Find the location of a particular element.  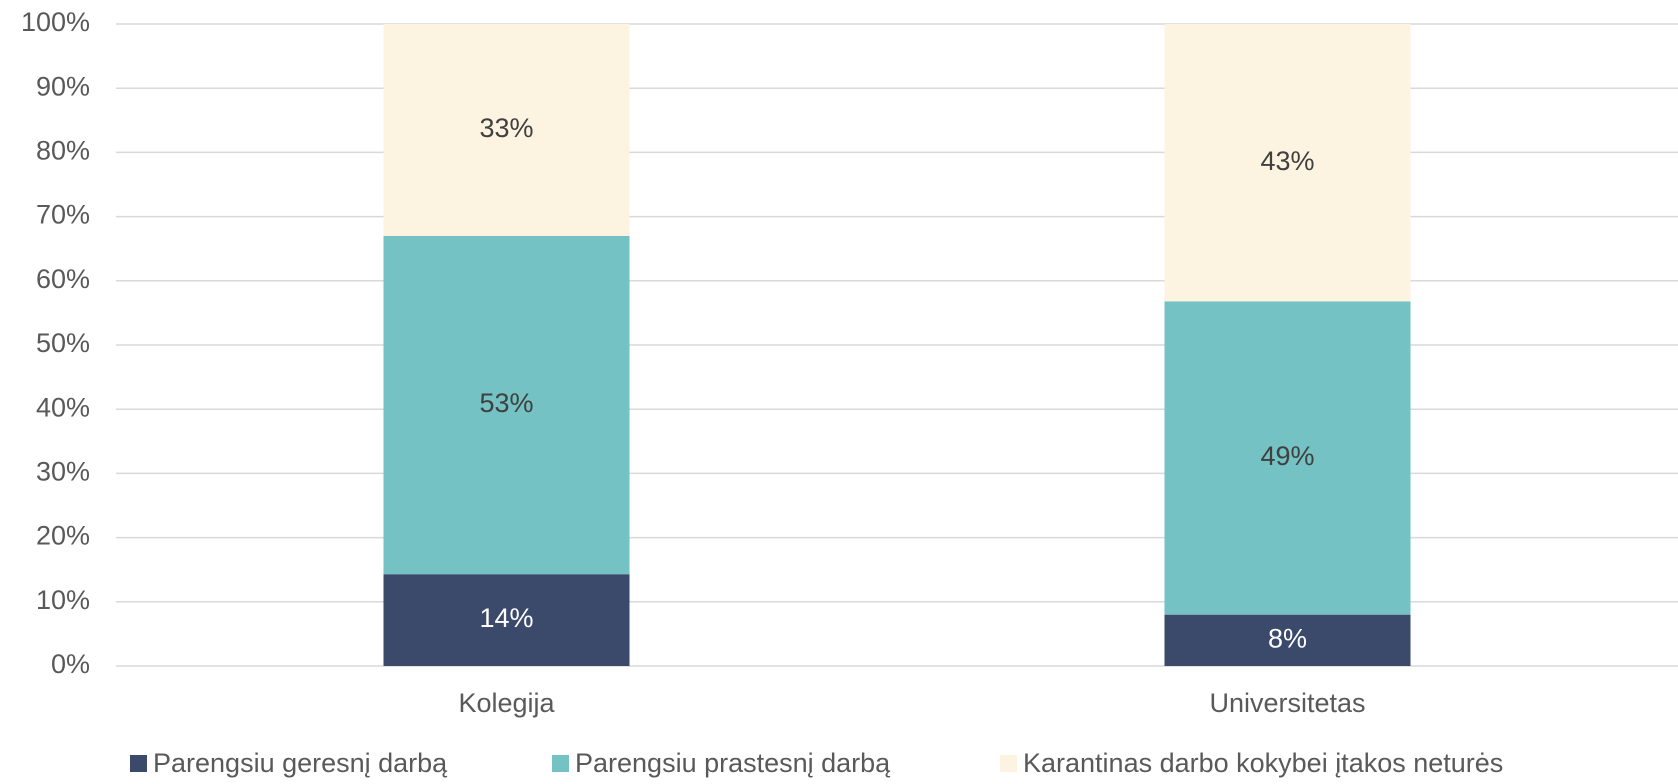

y-tick-label: 80% is located at coordinates (63, 151).